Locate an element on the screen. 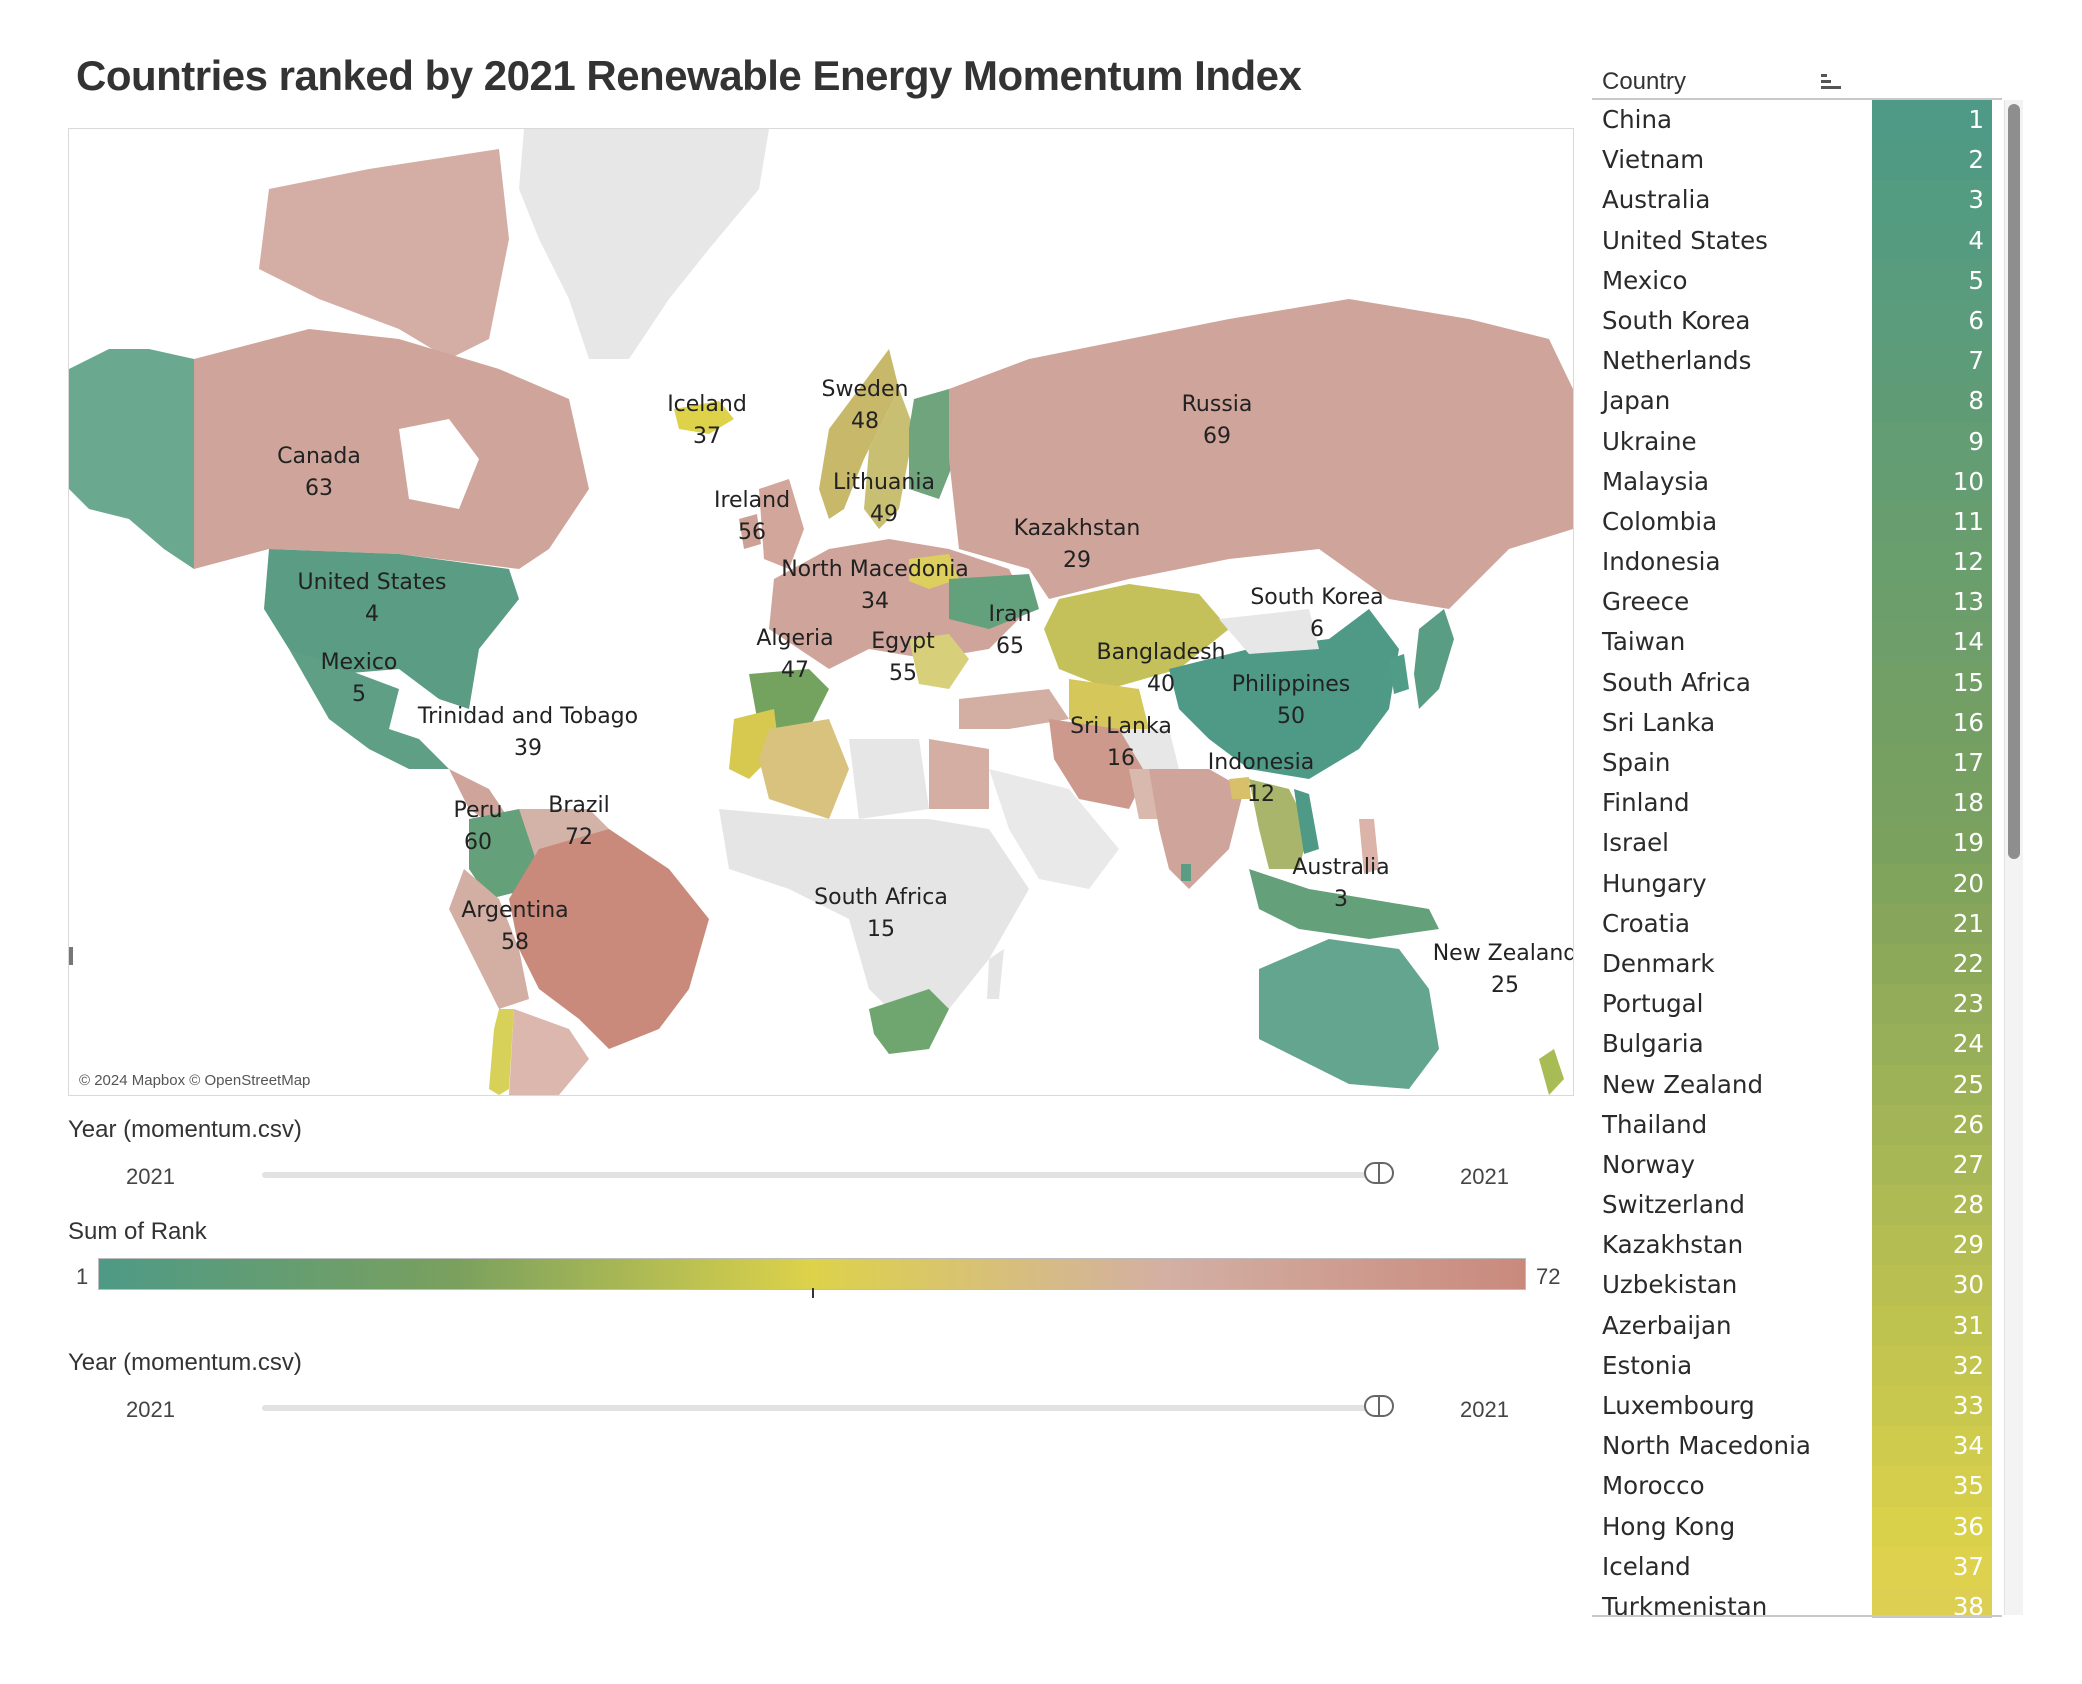  table-row: South Korea 6 is located at coordinates (1797, 321).